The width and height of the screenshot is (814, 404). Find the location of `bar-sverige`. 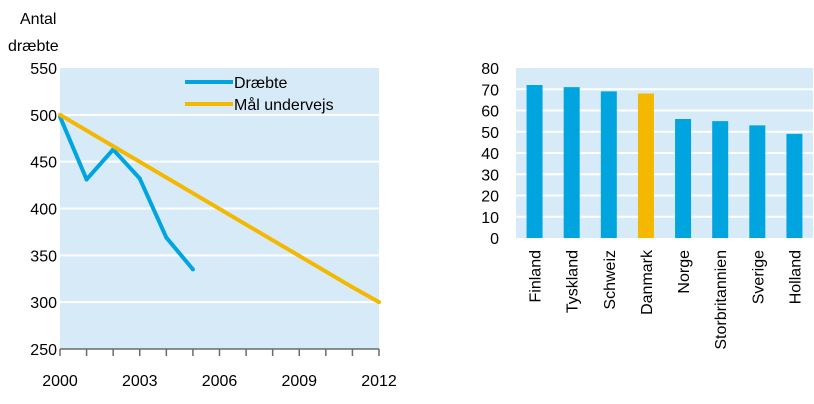

bar-sverige is located at coordinates (757, 181).